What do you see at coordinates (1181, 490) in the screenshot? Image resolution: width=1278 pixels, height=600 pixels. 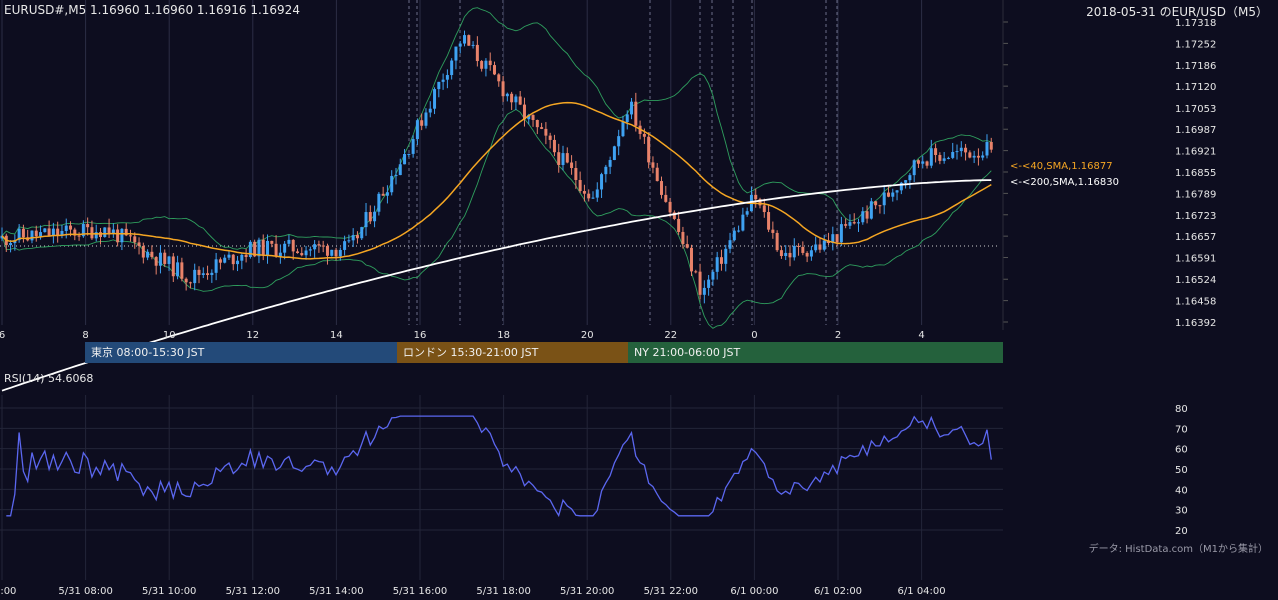 I see `rsi-tick-label: 40` at bounding box center [1181, 490].